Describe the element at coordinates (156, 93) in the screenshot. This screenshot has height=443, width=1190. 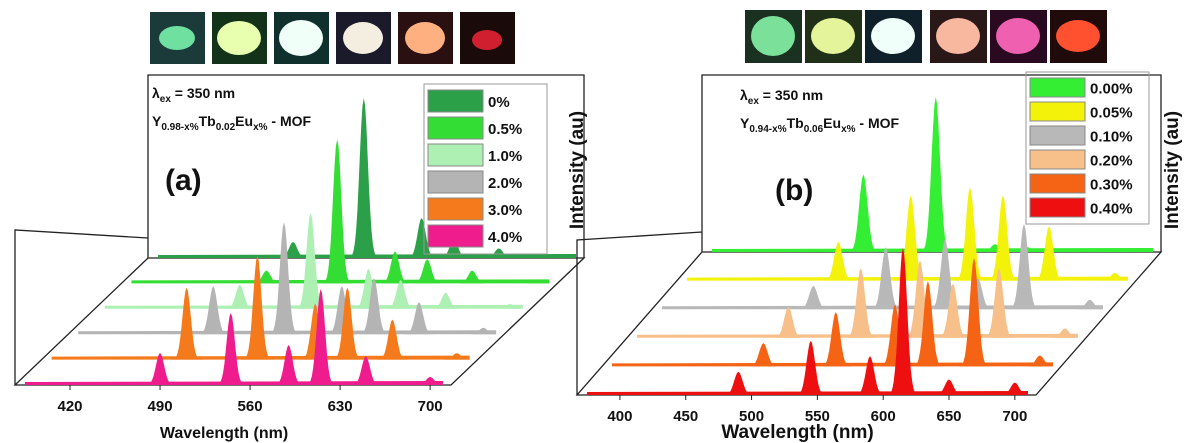
I see `excitation-symbol: λ` at that location.